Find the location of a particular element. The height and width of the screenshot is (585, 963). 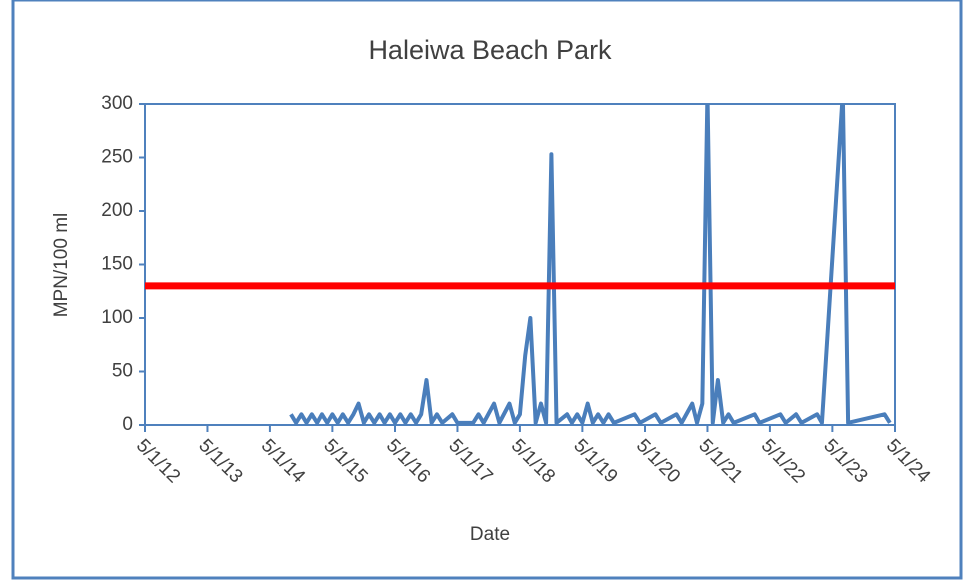

y-tick-label: 100 is located at coordinates (117, 317).